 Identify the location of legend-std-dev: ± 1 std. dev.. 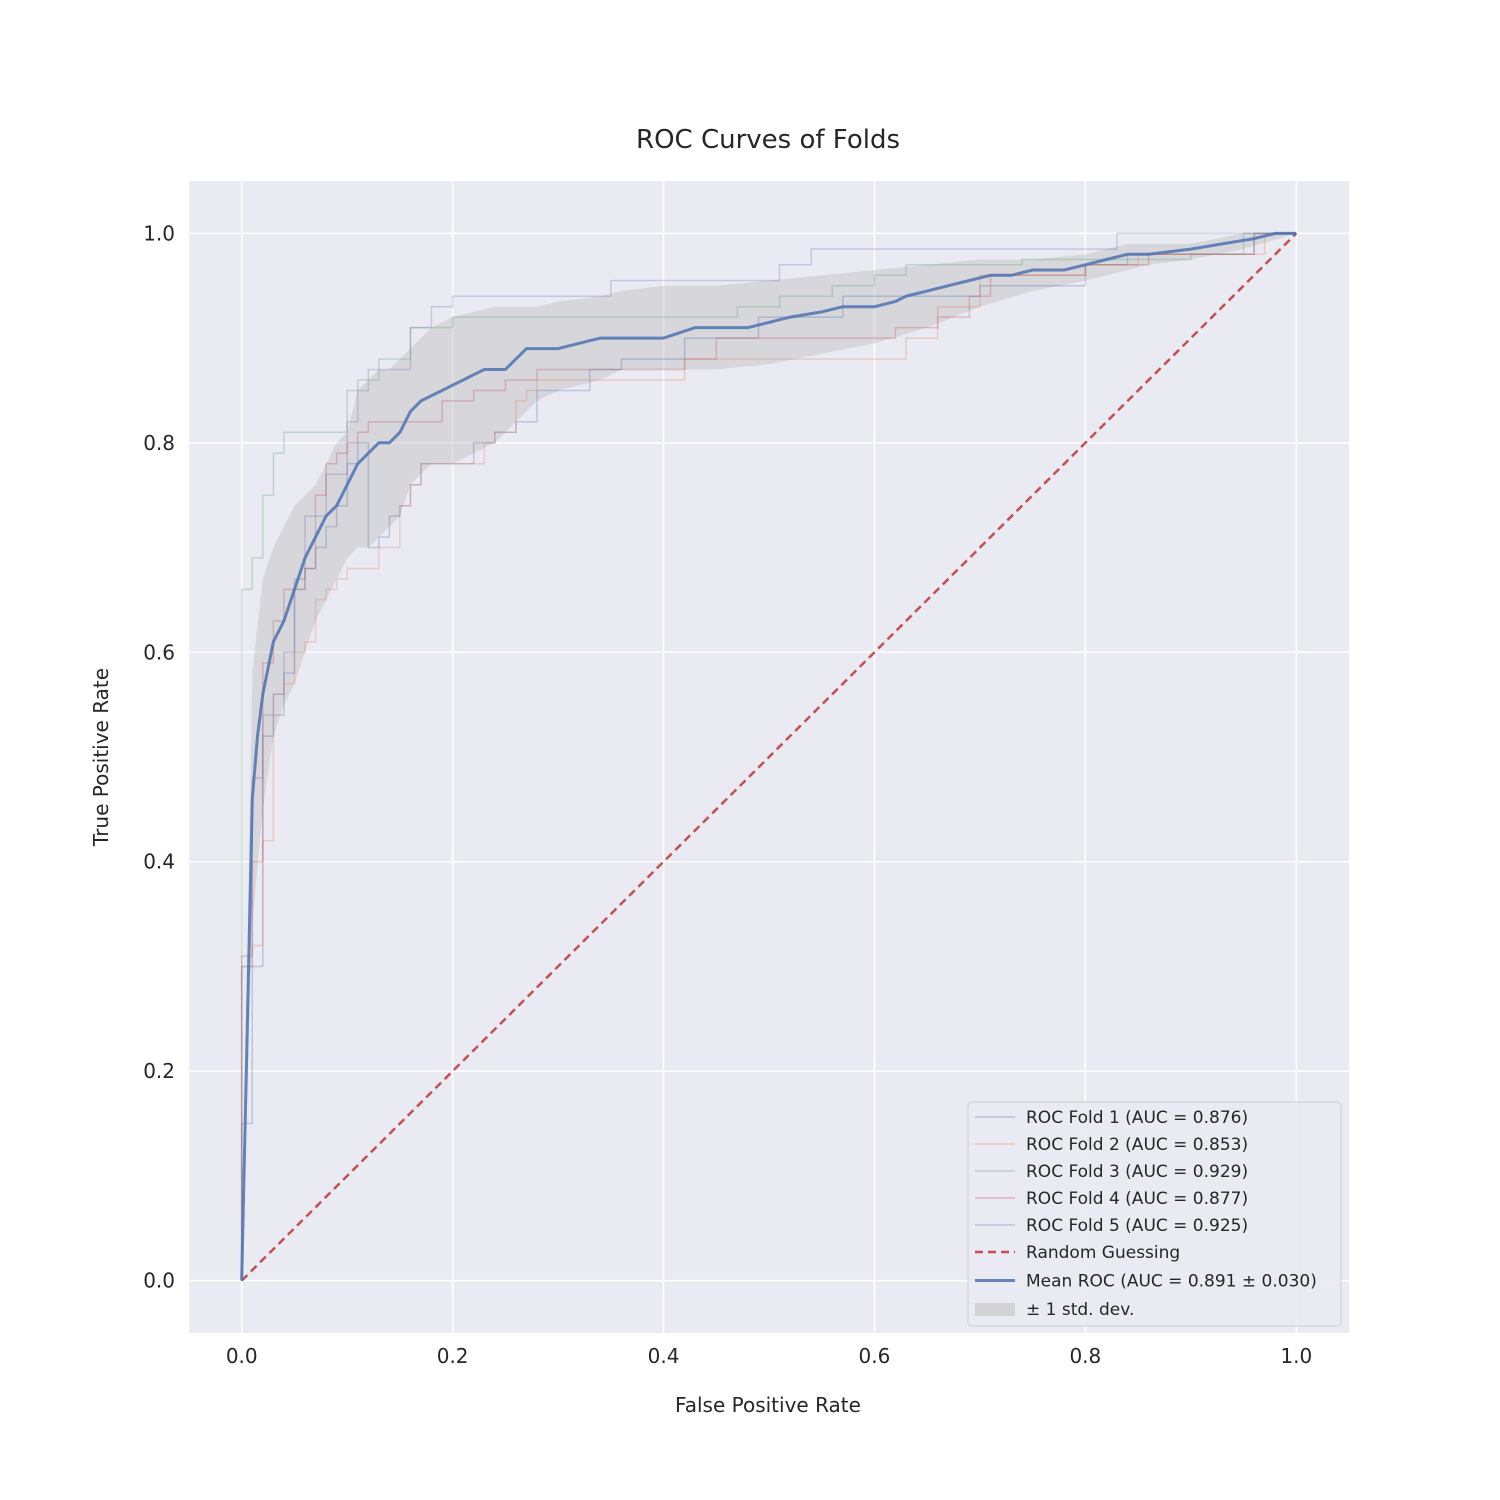
(1054, 1310).